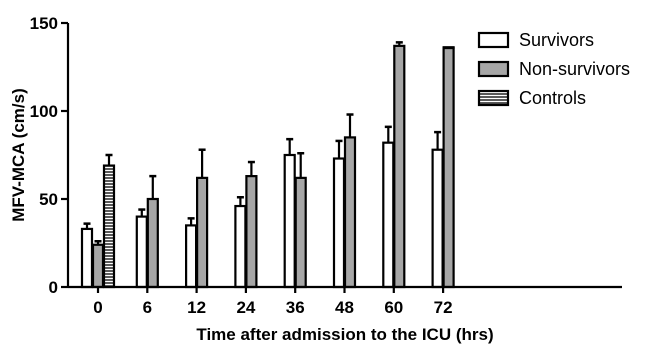 The width and height of the screenshot is (656, 348). Describe the element at coordinates (48, 199) in the screenshot. I see `y-tick-label: 50` at that location.